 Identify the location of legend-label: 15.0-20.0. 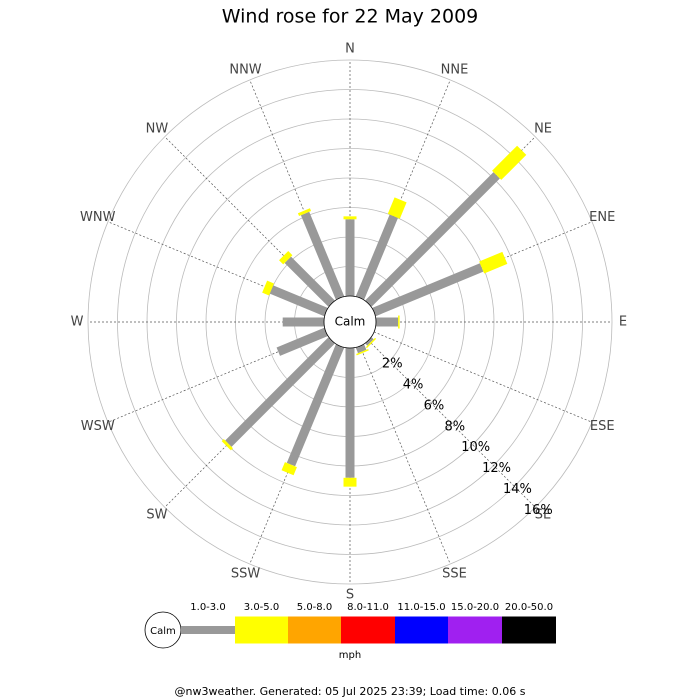
(475, 607).